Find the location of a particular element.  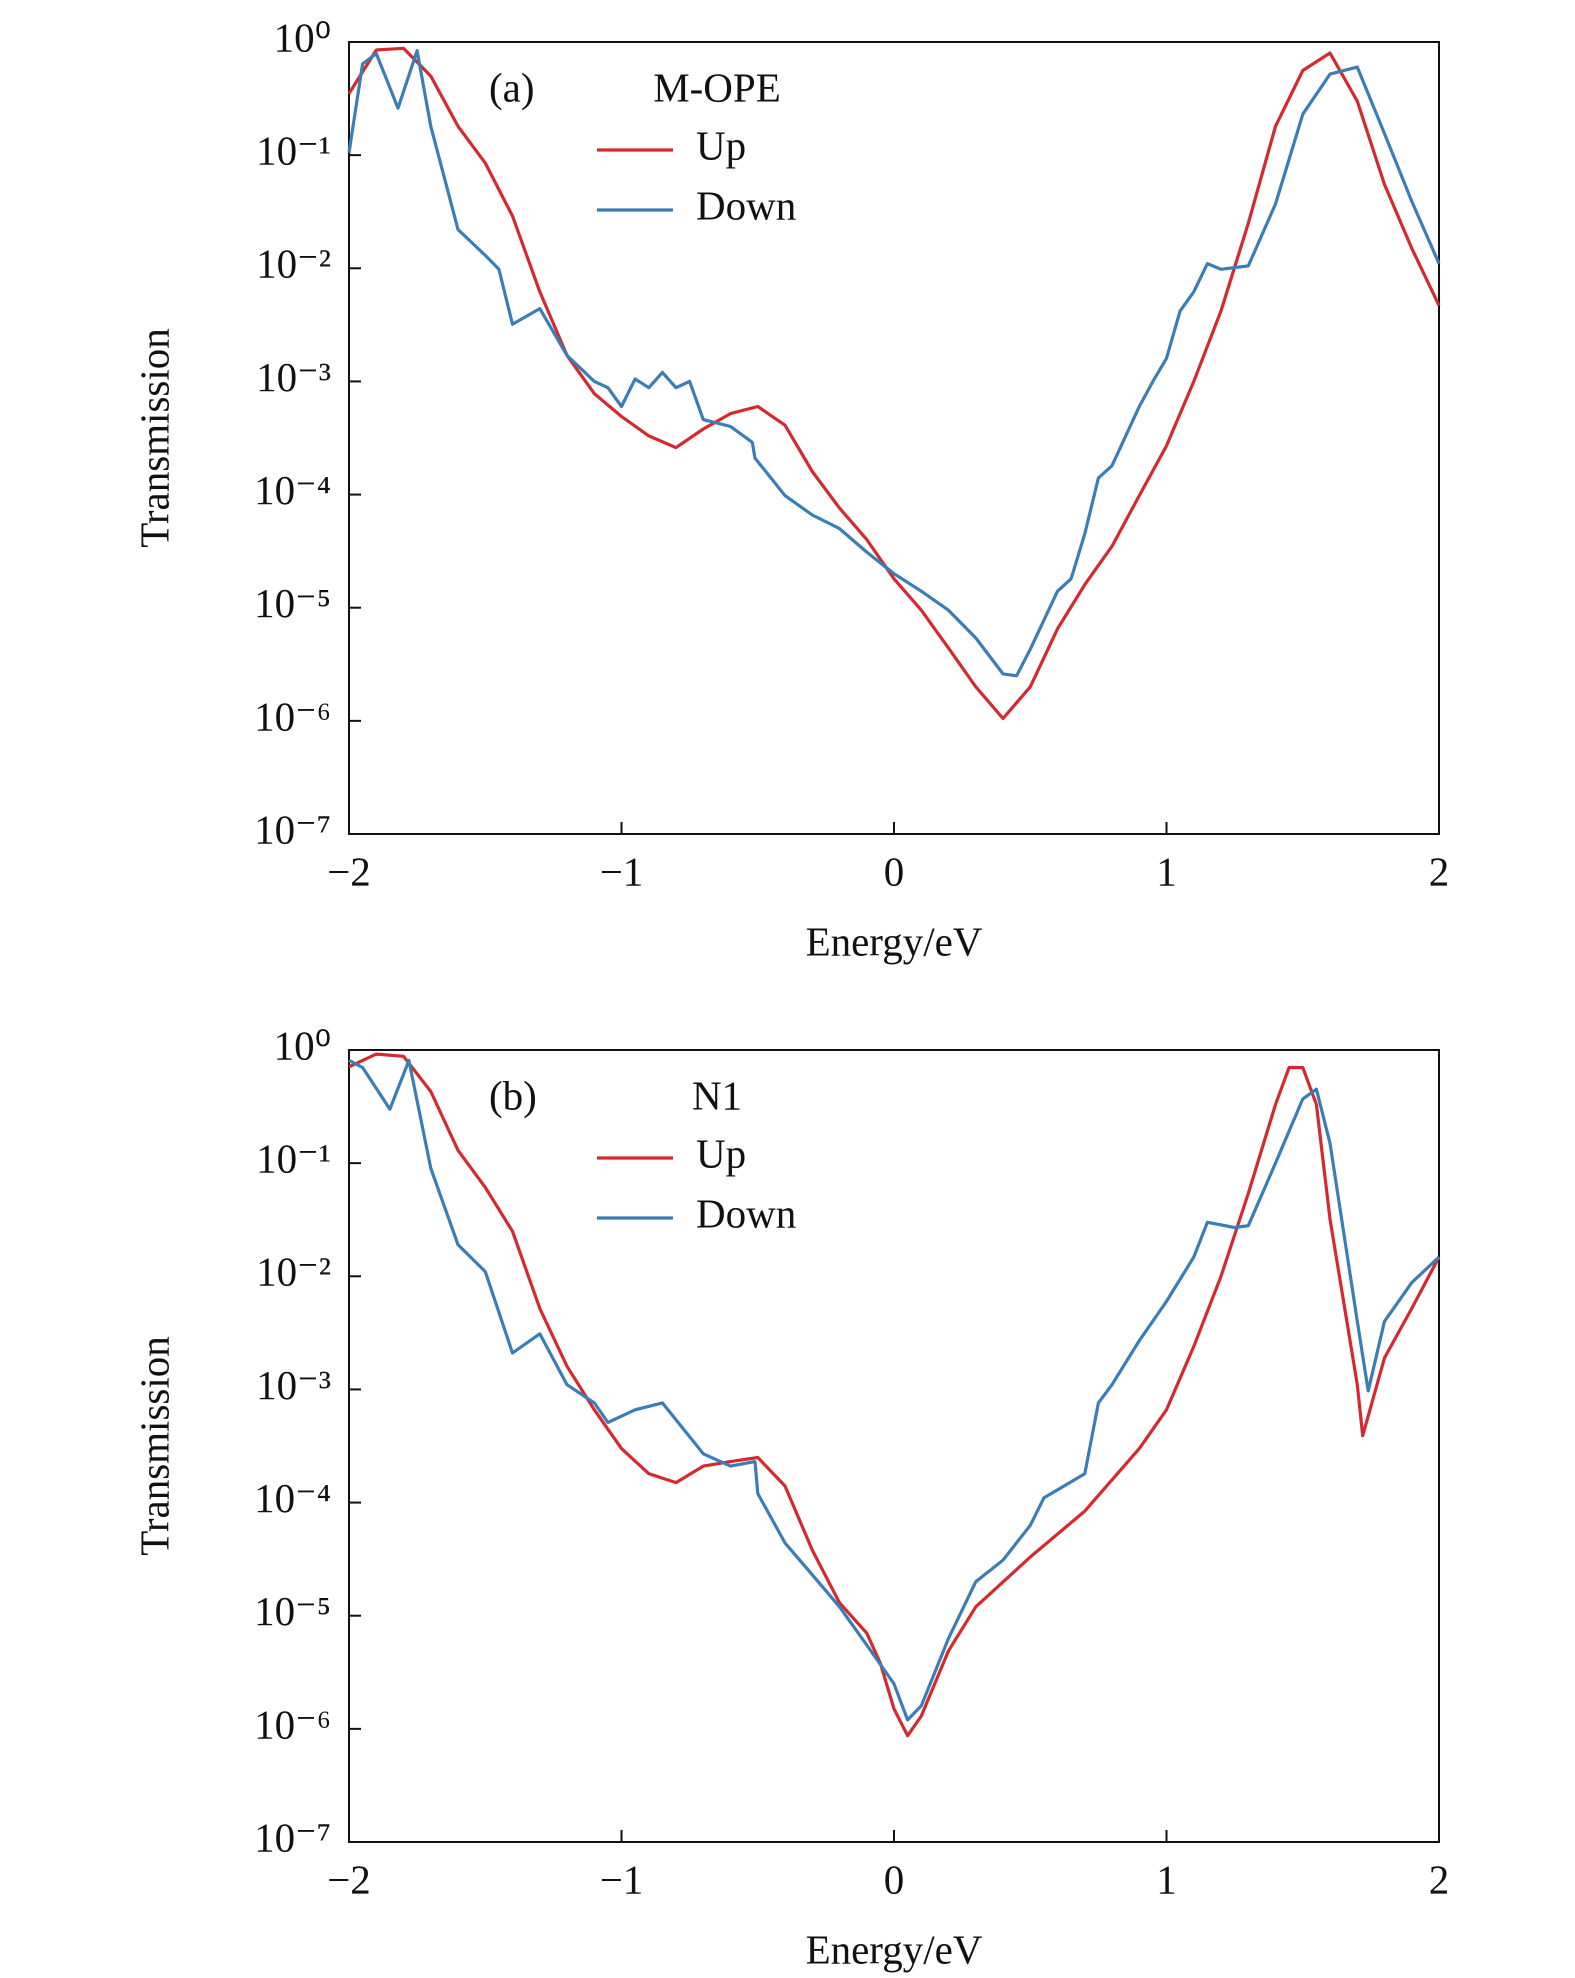

legend-title: N1 is located at coordinates (717, 1095).